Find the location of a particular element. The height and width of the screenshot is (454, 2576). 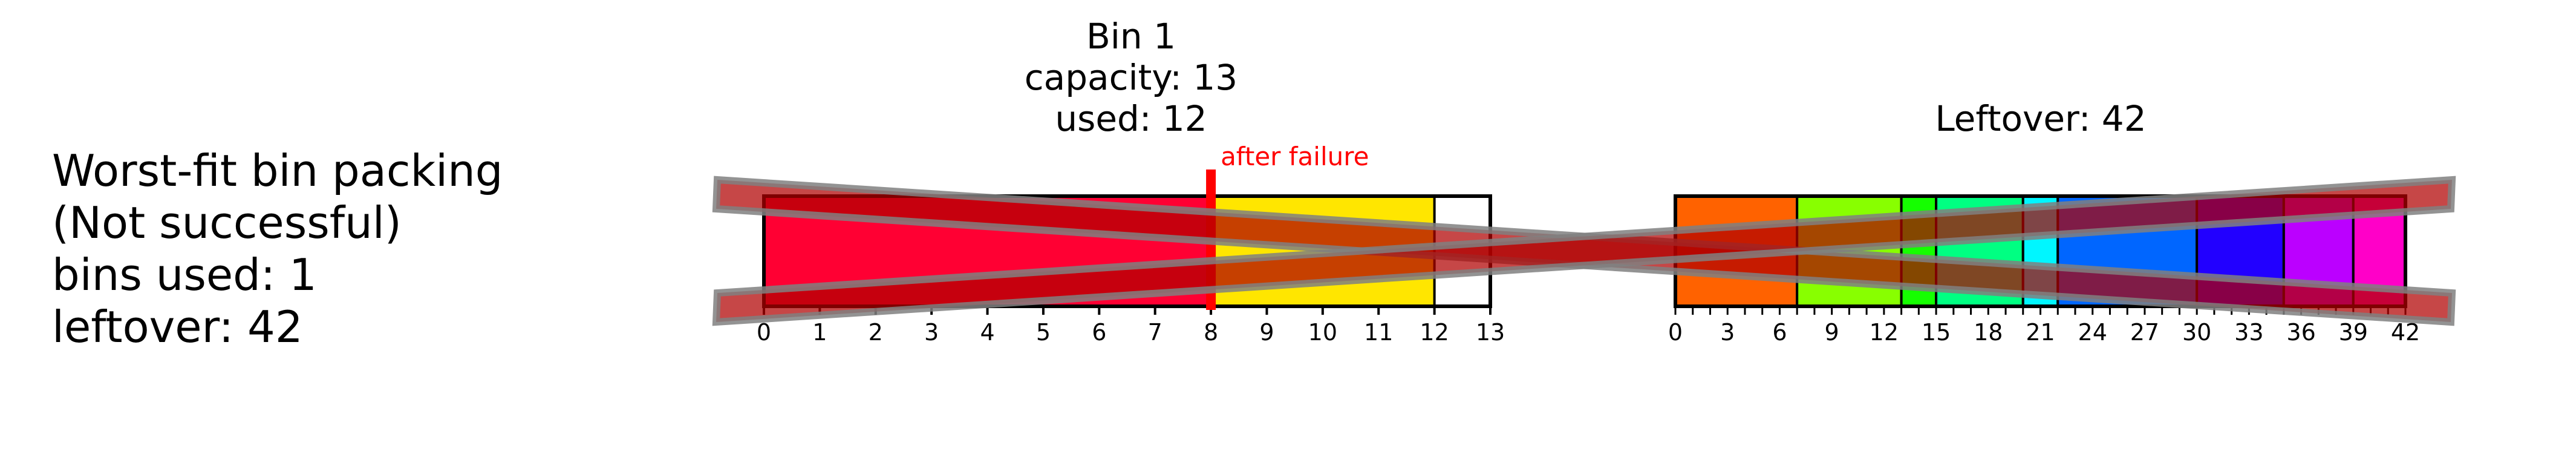

summary-line-status: (Not successful) is located at coordinates (227, 222).